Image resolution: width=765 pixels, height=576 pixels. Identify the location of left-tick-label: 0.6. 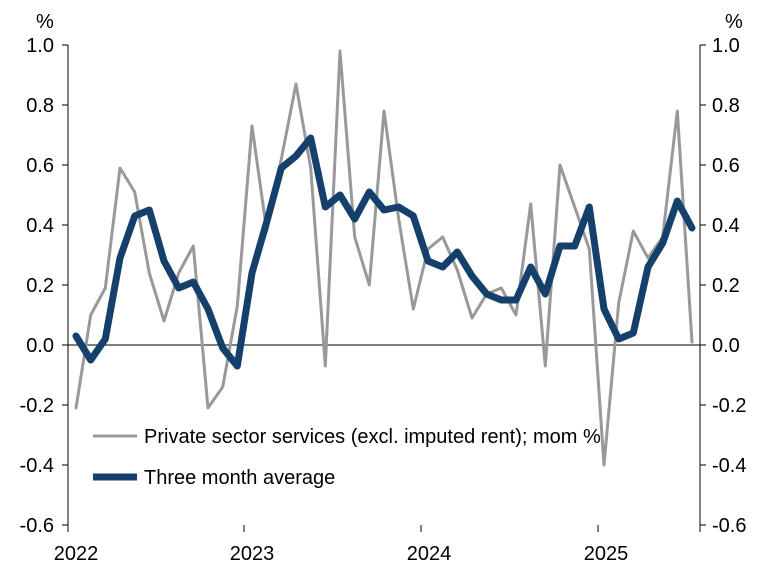
(40, 166).